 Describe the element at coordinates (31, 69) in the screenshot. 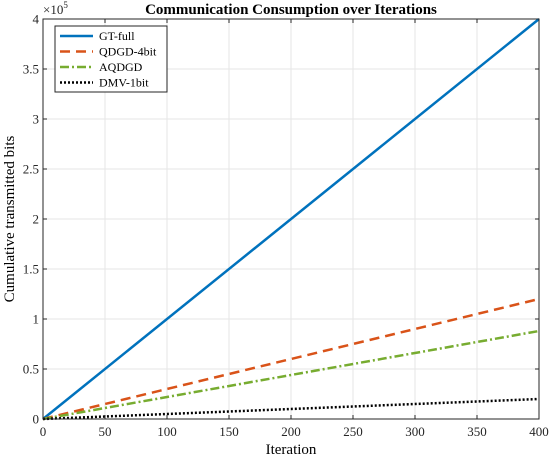

I see `y-tick-label: 3.5` at that location.